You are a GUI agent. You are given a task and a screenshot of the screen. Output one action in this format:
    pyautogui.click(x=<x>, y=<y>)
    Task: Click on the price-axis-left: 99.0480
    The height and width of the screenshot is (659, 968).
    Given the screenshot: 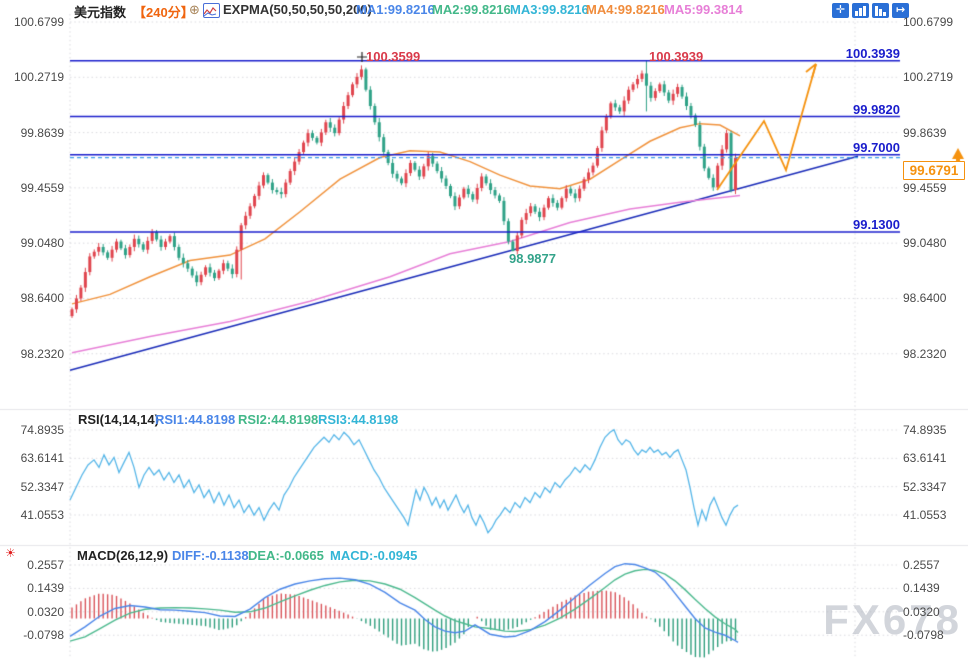 What is the action you would take?
    pyautogui.click(x=42, y=243)
    